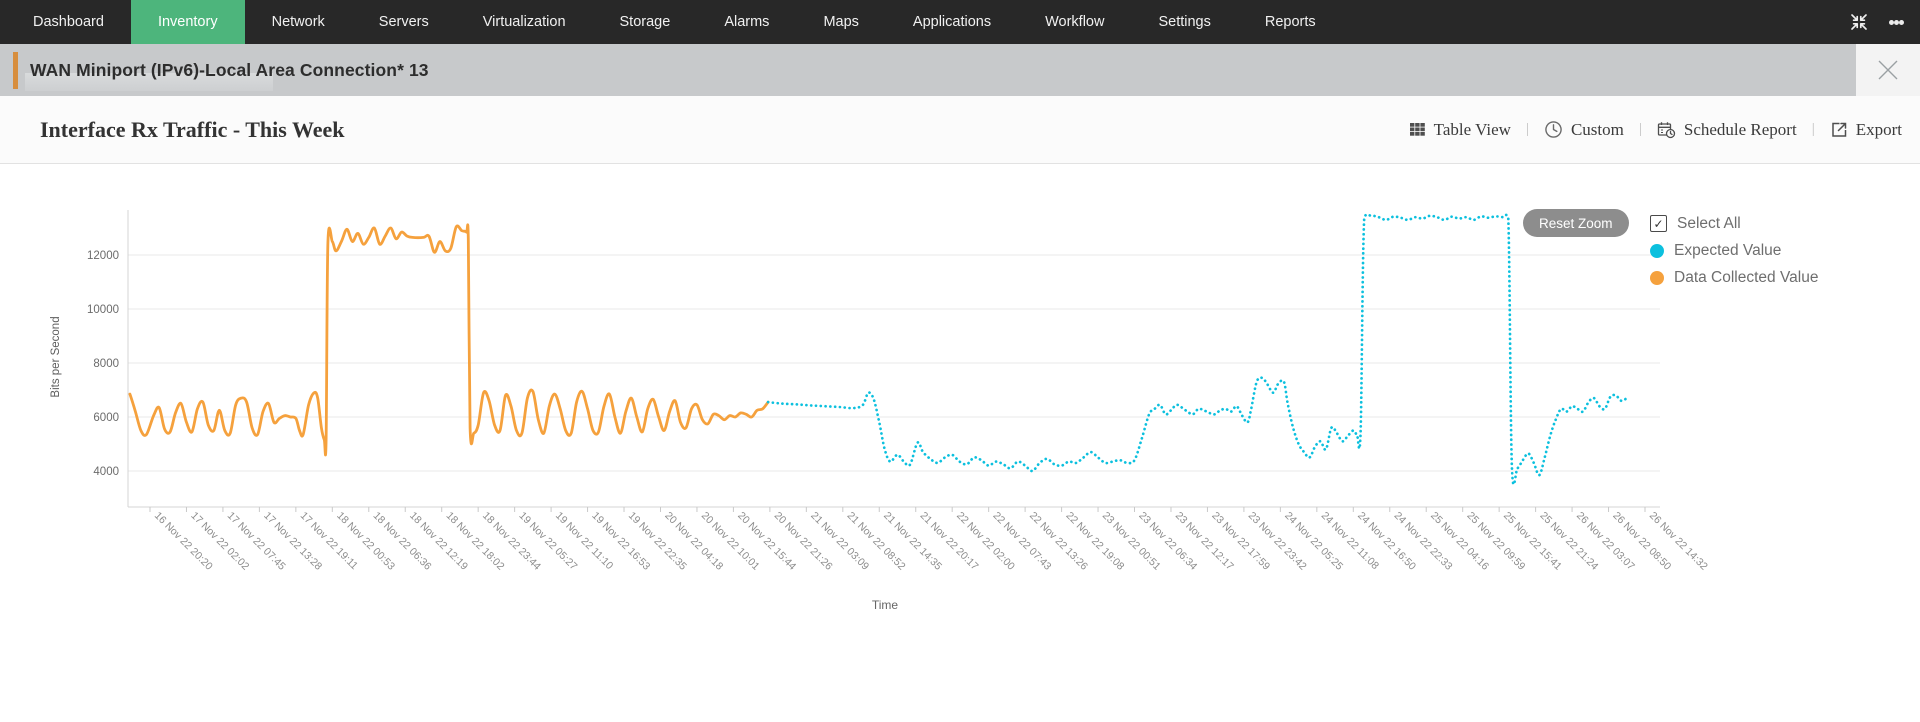  What do you see at coordinates (149, 82) in the screenshot?
I see `selection-highlight` at bounding box center [149, 82].